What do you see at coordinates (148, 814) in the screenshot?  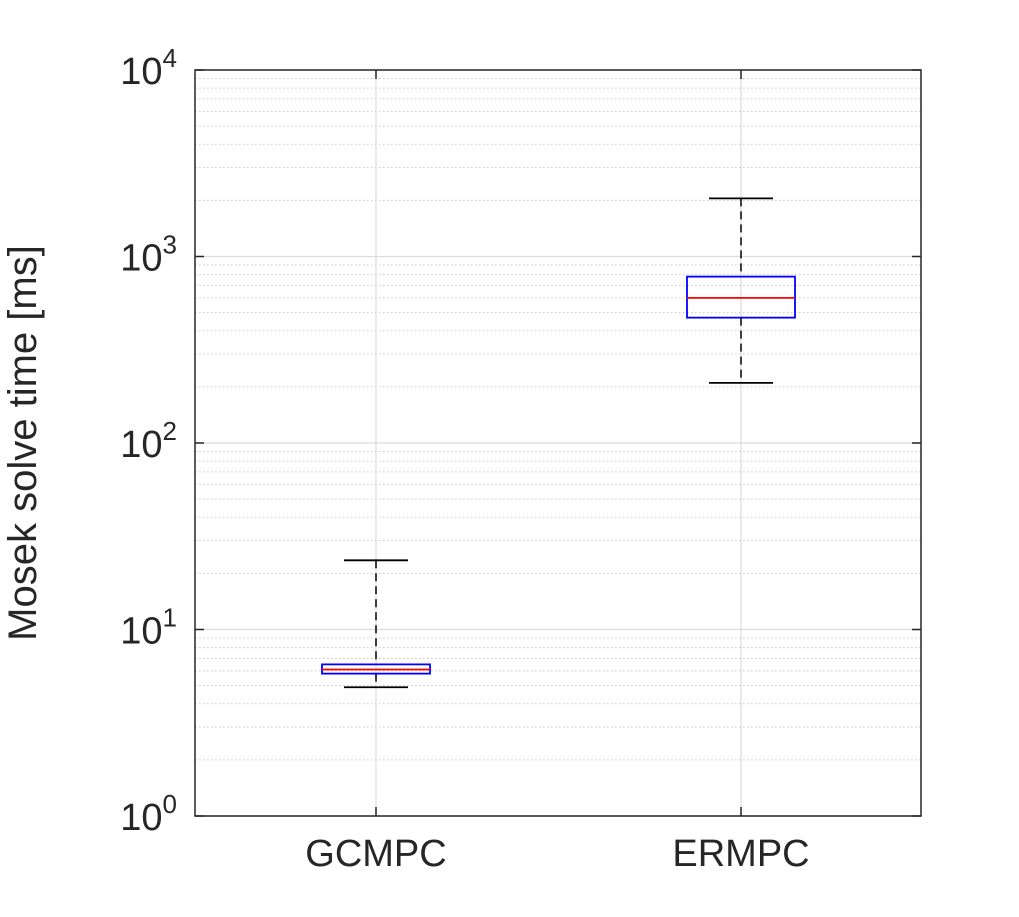 I see `y-tick-label: 10⁰` at bounding box center [148, 814].